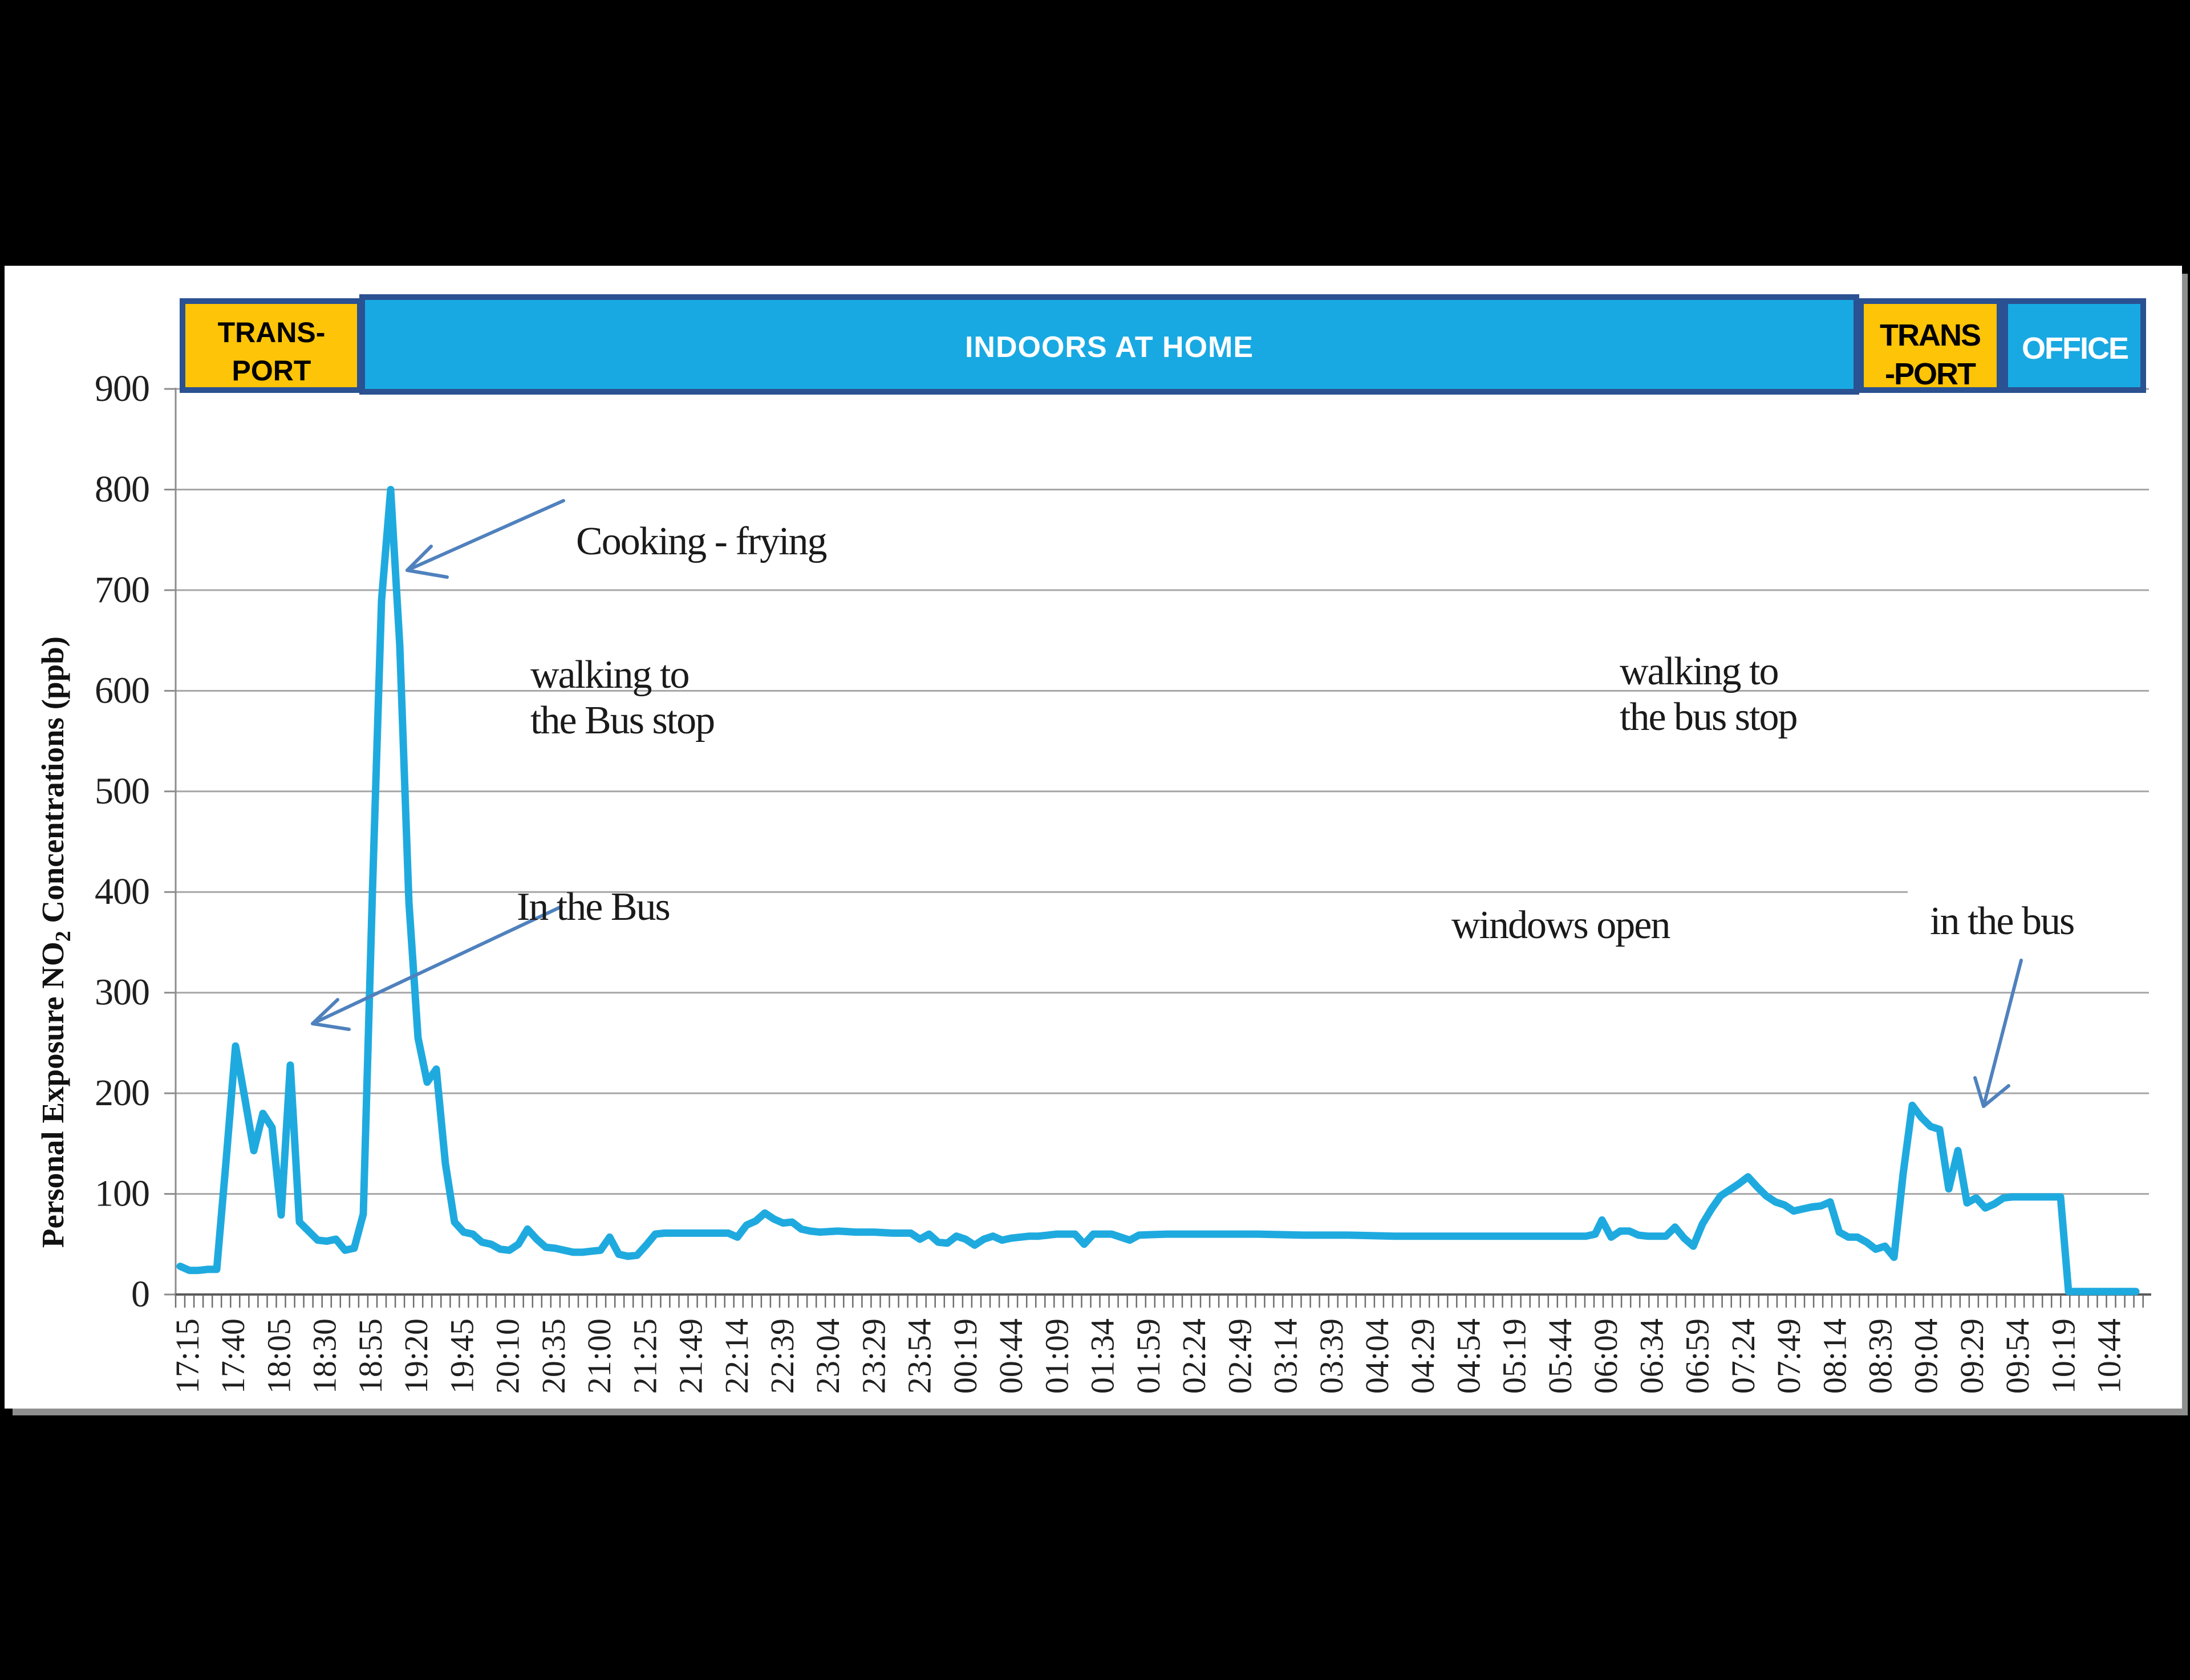  What do you see at coordinates (1560, 1356) in the screenshot?
I see `svg-text: 05:44` at bounding box center [1560, 1356].